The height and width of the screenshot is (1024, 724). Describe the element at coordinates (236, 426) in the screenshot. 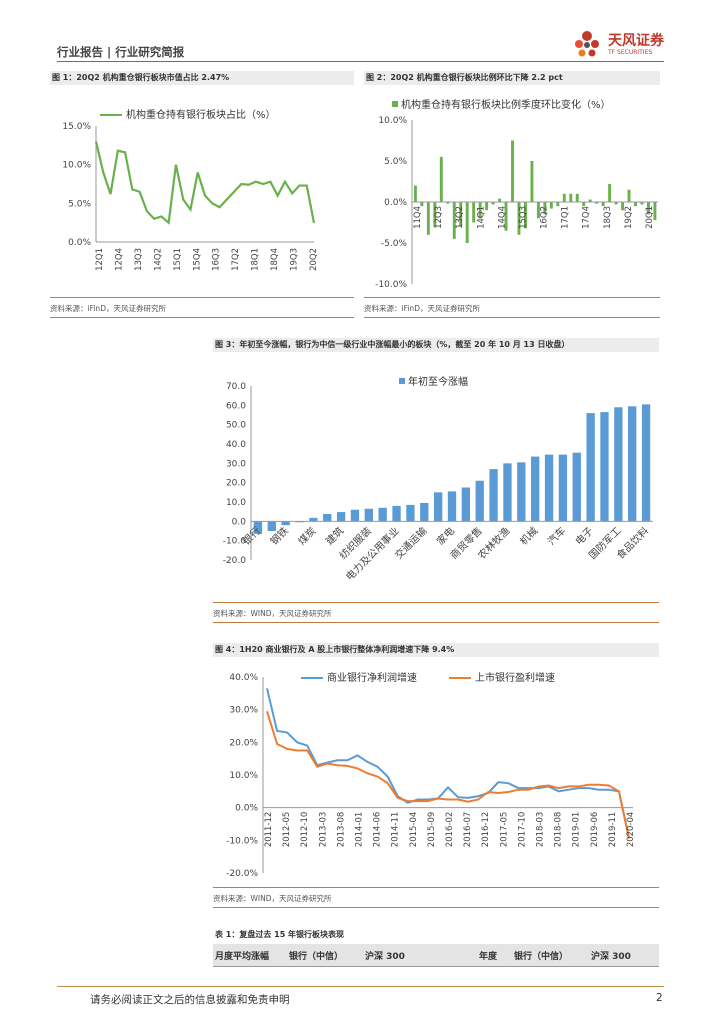

I see `y-tick-label: 50.0` at that location.